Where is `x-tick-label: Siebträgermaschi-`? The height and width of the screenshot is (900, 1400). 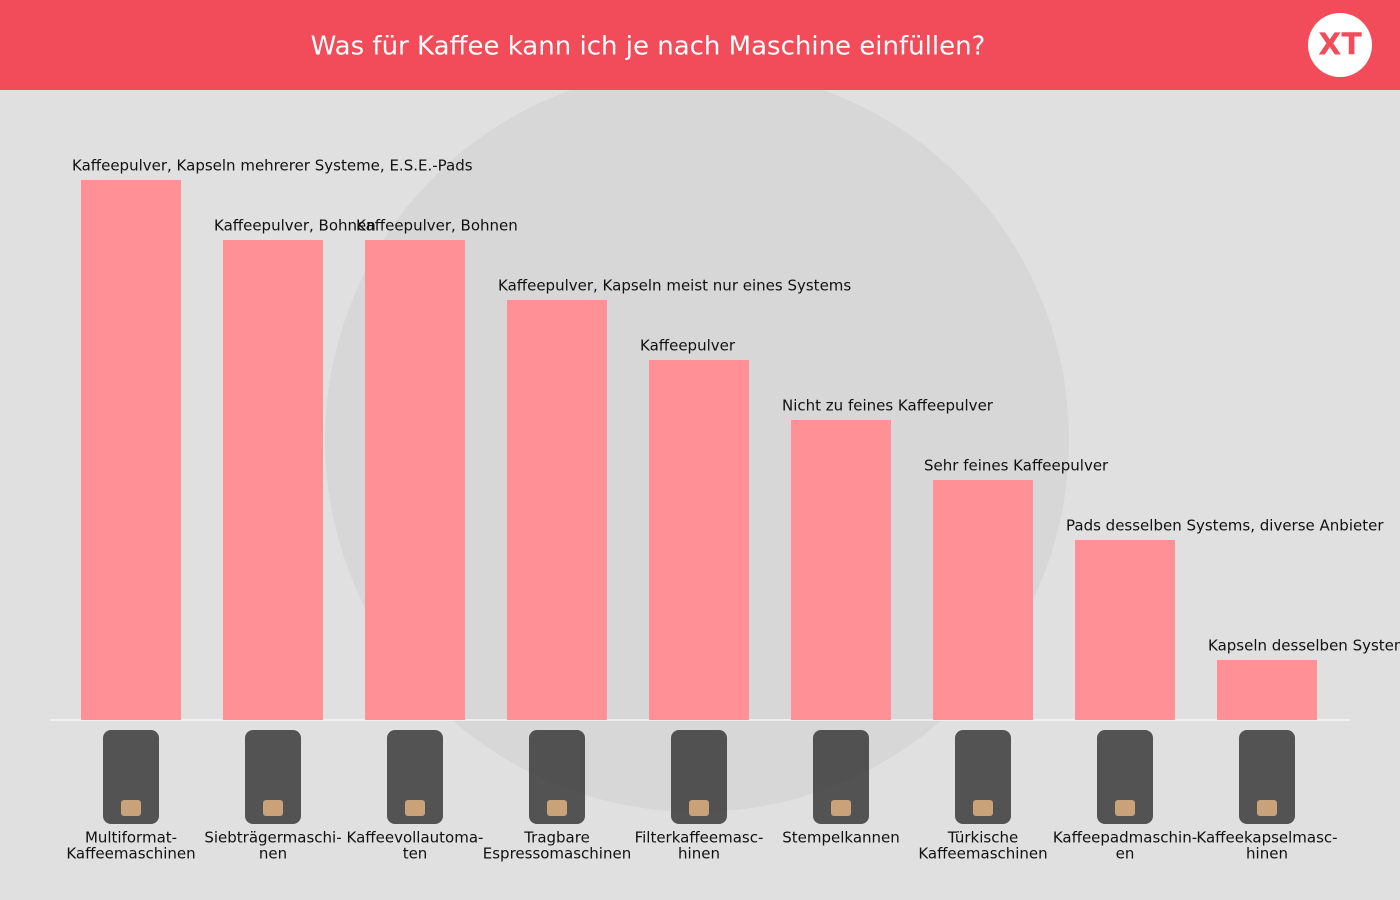 x-tick-label: Siebträgermaschi- is located at coordinates (272, 838).